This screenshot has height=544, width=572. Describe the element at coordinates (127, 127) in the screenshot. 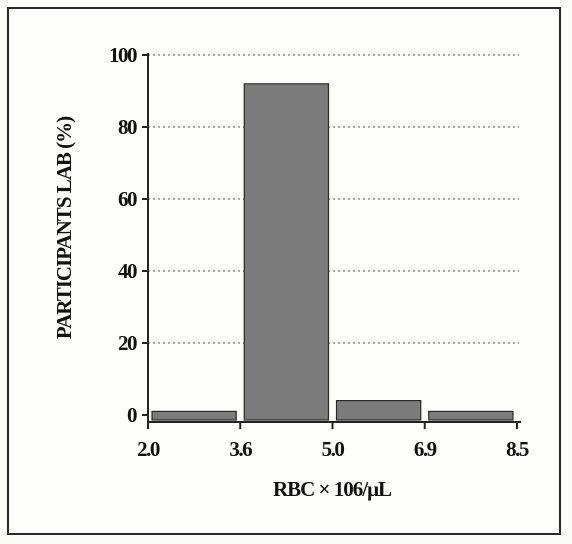

I see `y-tick-label: 80` at that location.